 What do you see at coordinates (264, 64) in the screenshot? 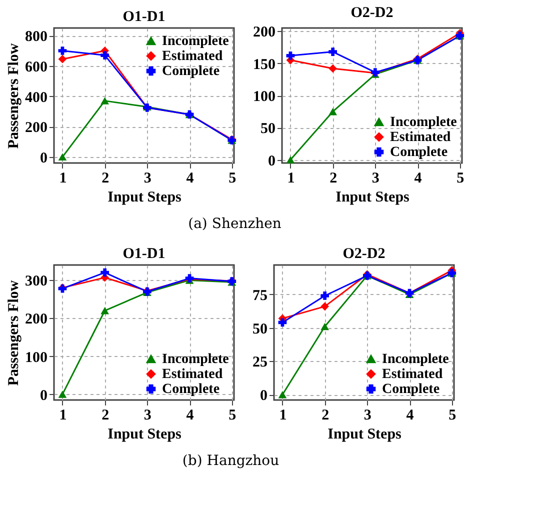
I see `y-tick-label: 150` at bounding box center [264, 64].